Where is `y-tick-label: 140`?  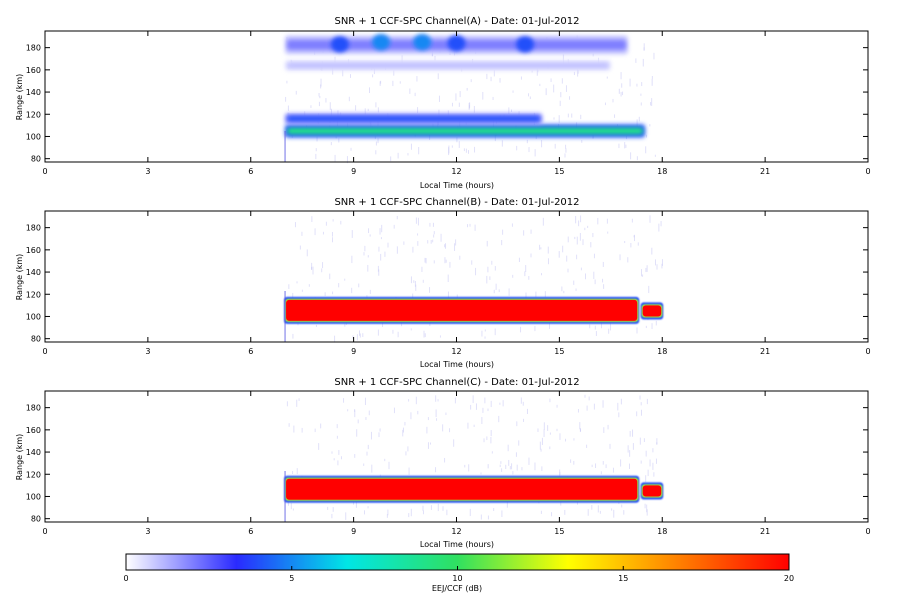
y-tick-label: 140 is located at coordinates (33, 452).